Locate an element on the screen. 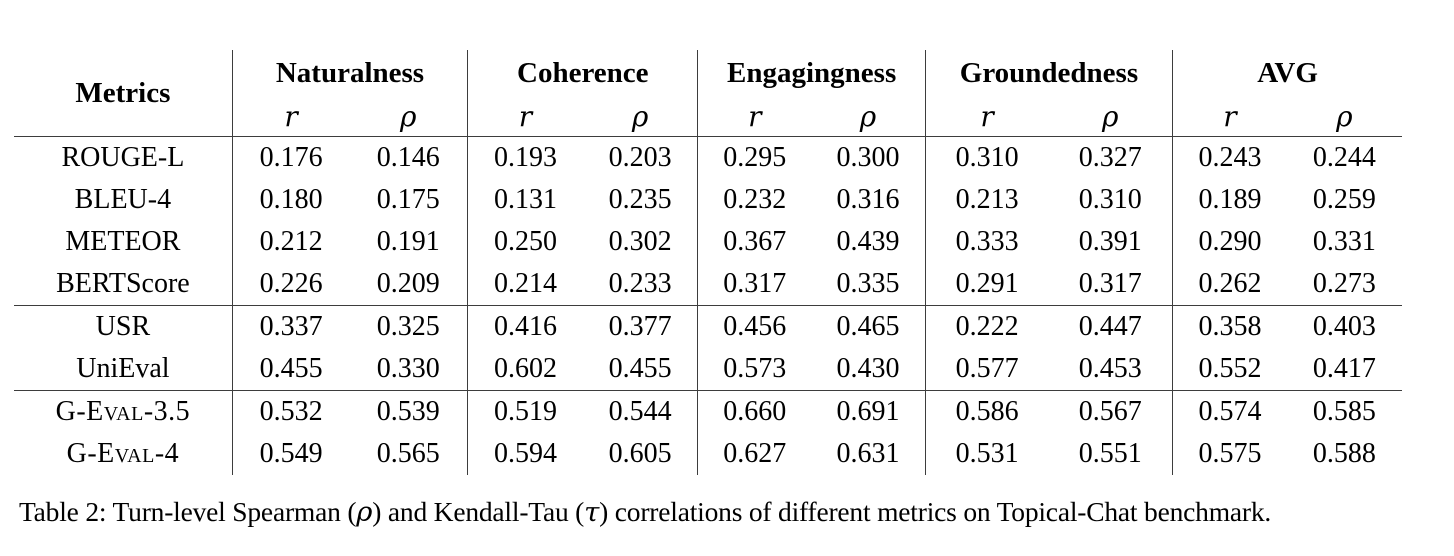 This screenshot has width=1454, height=556. metric-value: 0.330 is located at coordinates (408, 368).